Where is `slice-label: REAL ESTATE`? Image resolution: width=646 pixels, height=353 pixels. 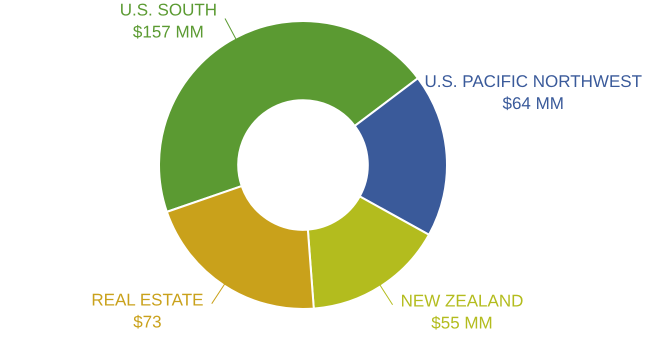 slice-label: REAL ESTATE is located at coordinates (147, 300).